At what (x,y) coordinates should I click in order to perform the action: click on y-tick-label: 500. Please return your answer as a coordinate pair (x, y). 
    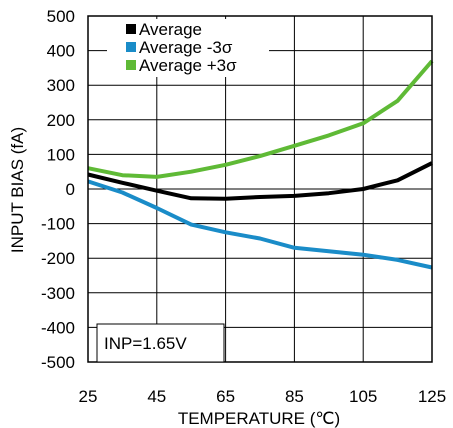
    Looking at the image, I should click on (61, 16).